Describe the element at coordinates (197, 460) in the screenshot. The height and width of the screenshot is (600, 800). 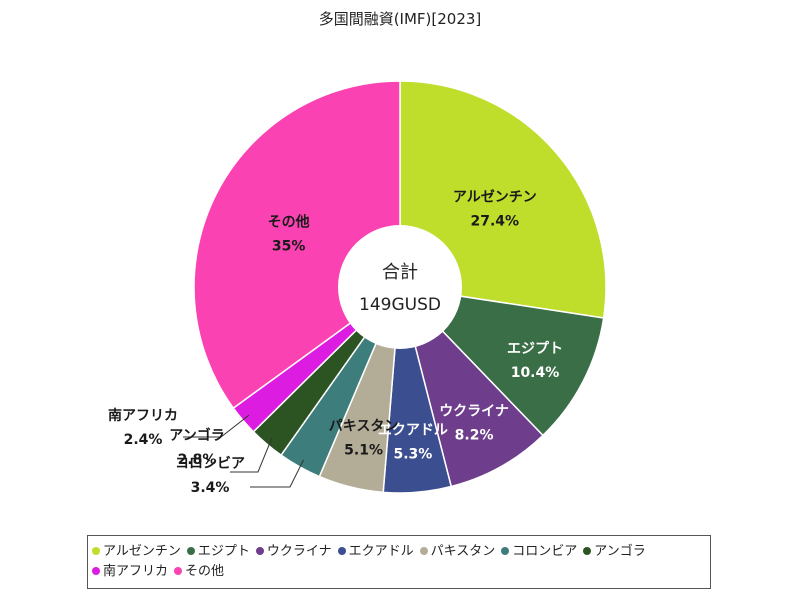
I see `slice-value-7: 2.8%` at that location.